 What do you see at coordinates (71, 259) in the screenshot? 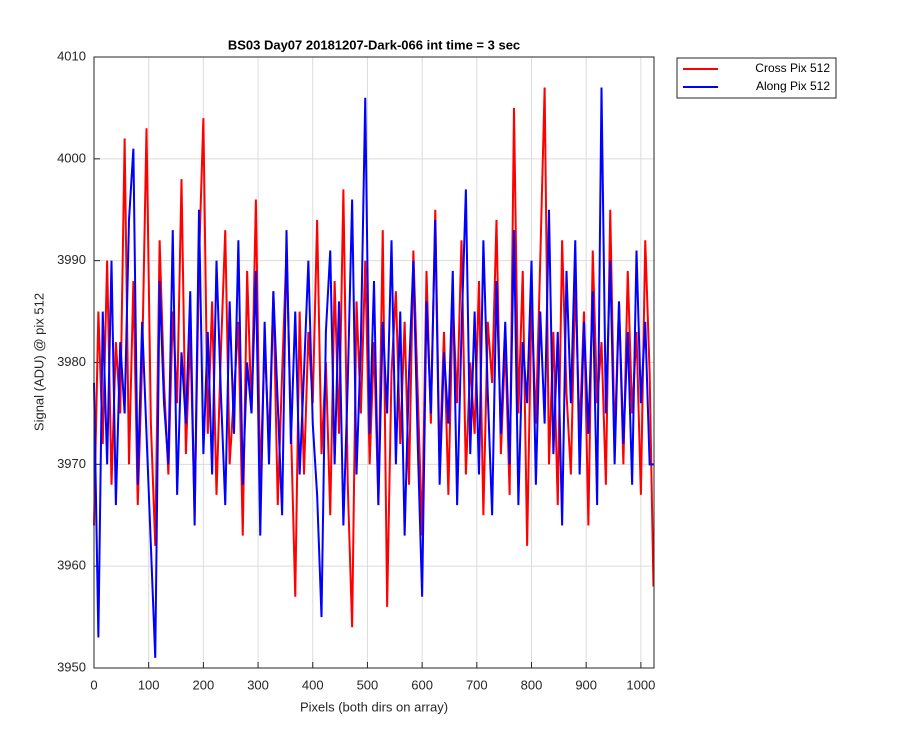
I see `y-tick-label: 3990` at bounding box center [71, 259].